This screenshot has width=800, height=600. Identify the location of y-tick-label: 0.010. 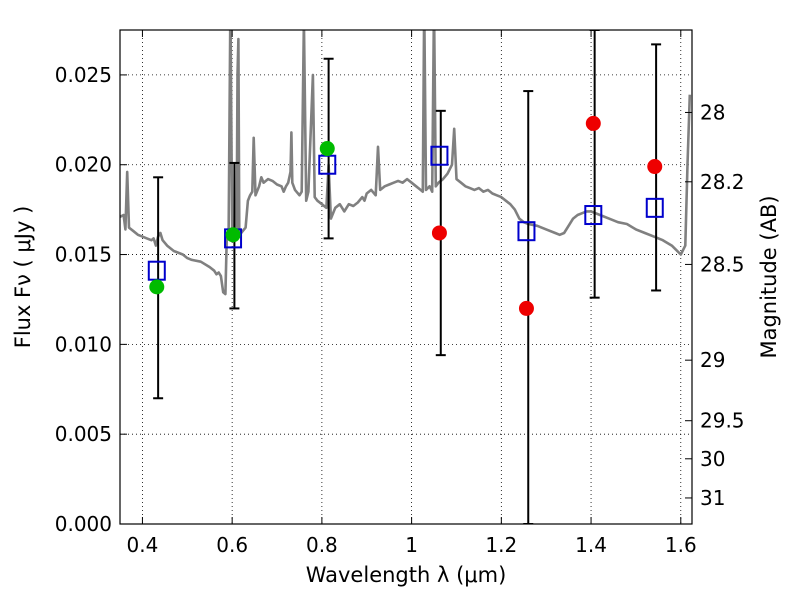
(83, 344).